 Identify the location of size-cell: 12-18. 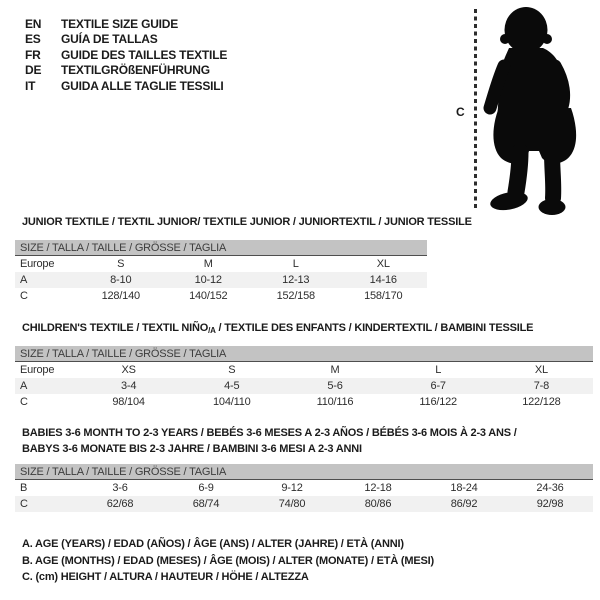
(378, 488).